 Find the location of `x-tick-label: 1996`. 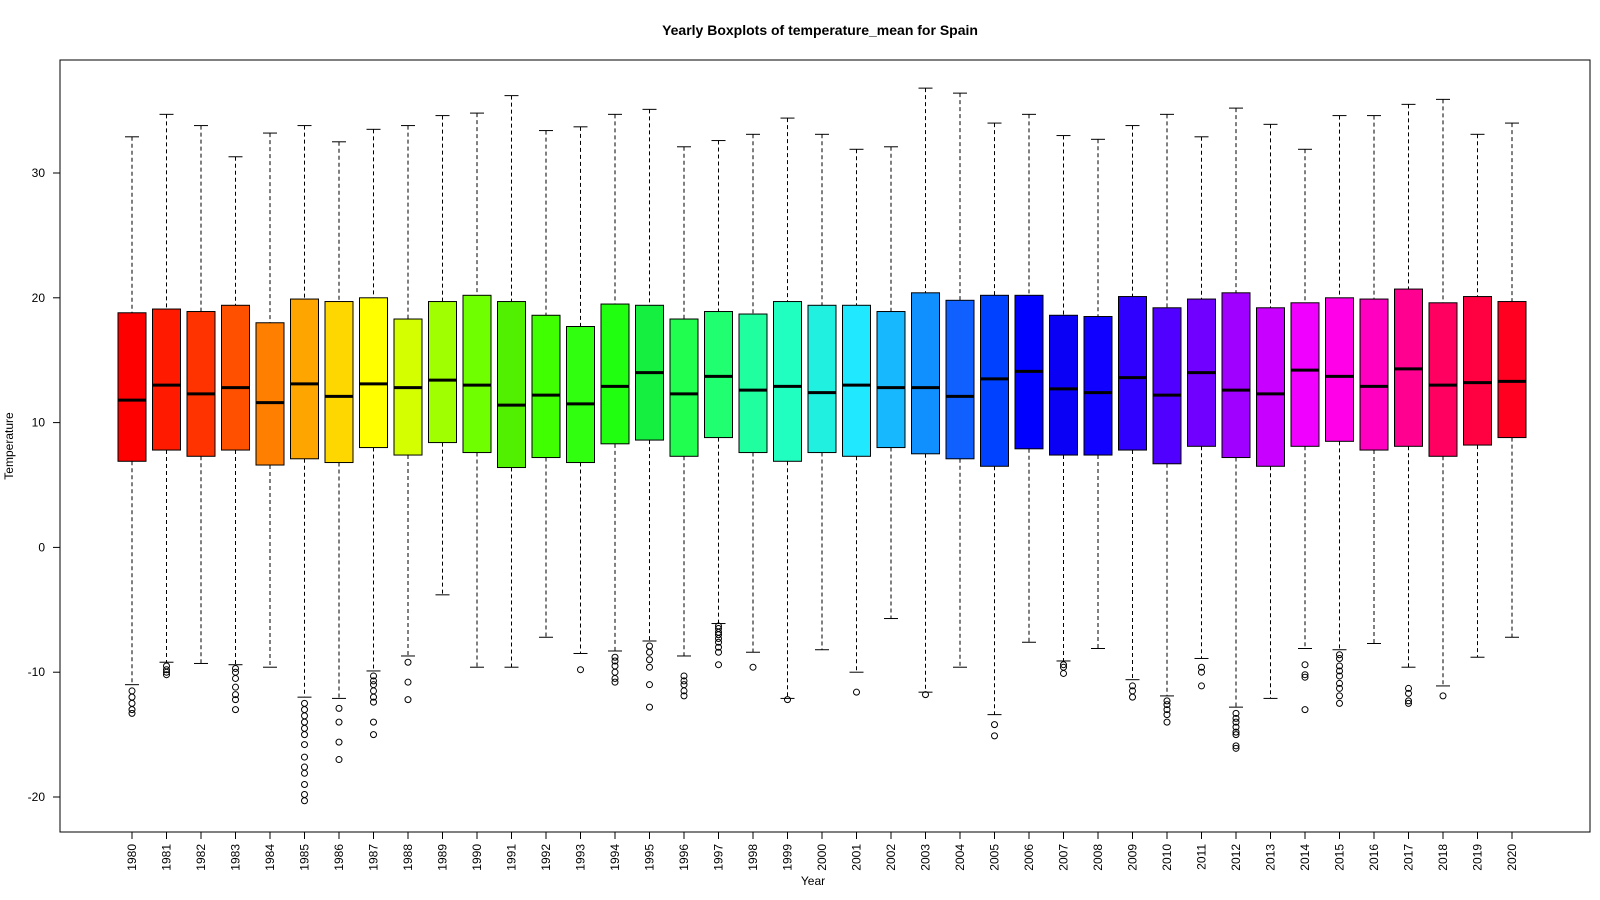

x-tick-label: 1996 is located at coordinates (684, 857).